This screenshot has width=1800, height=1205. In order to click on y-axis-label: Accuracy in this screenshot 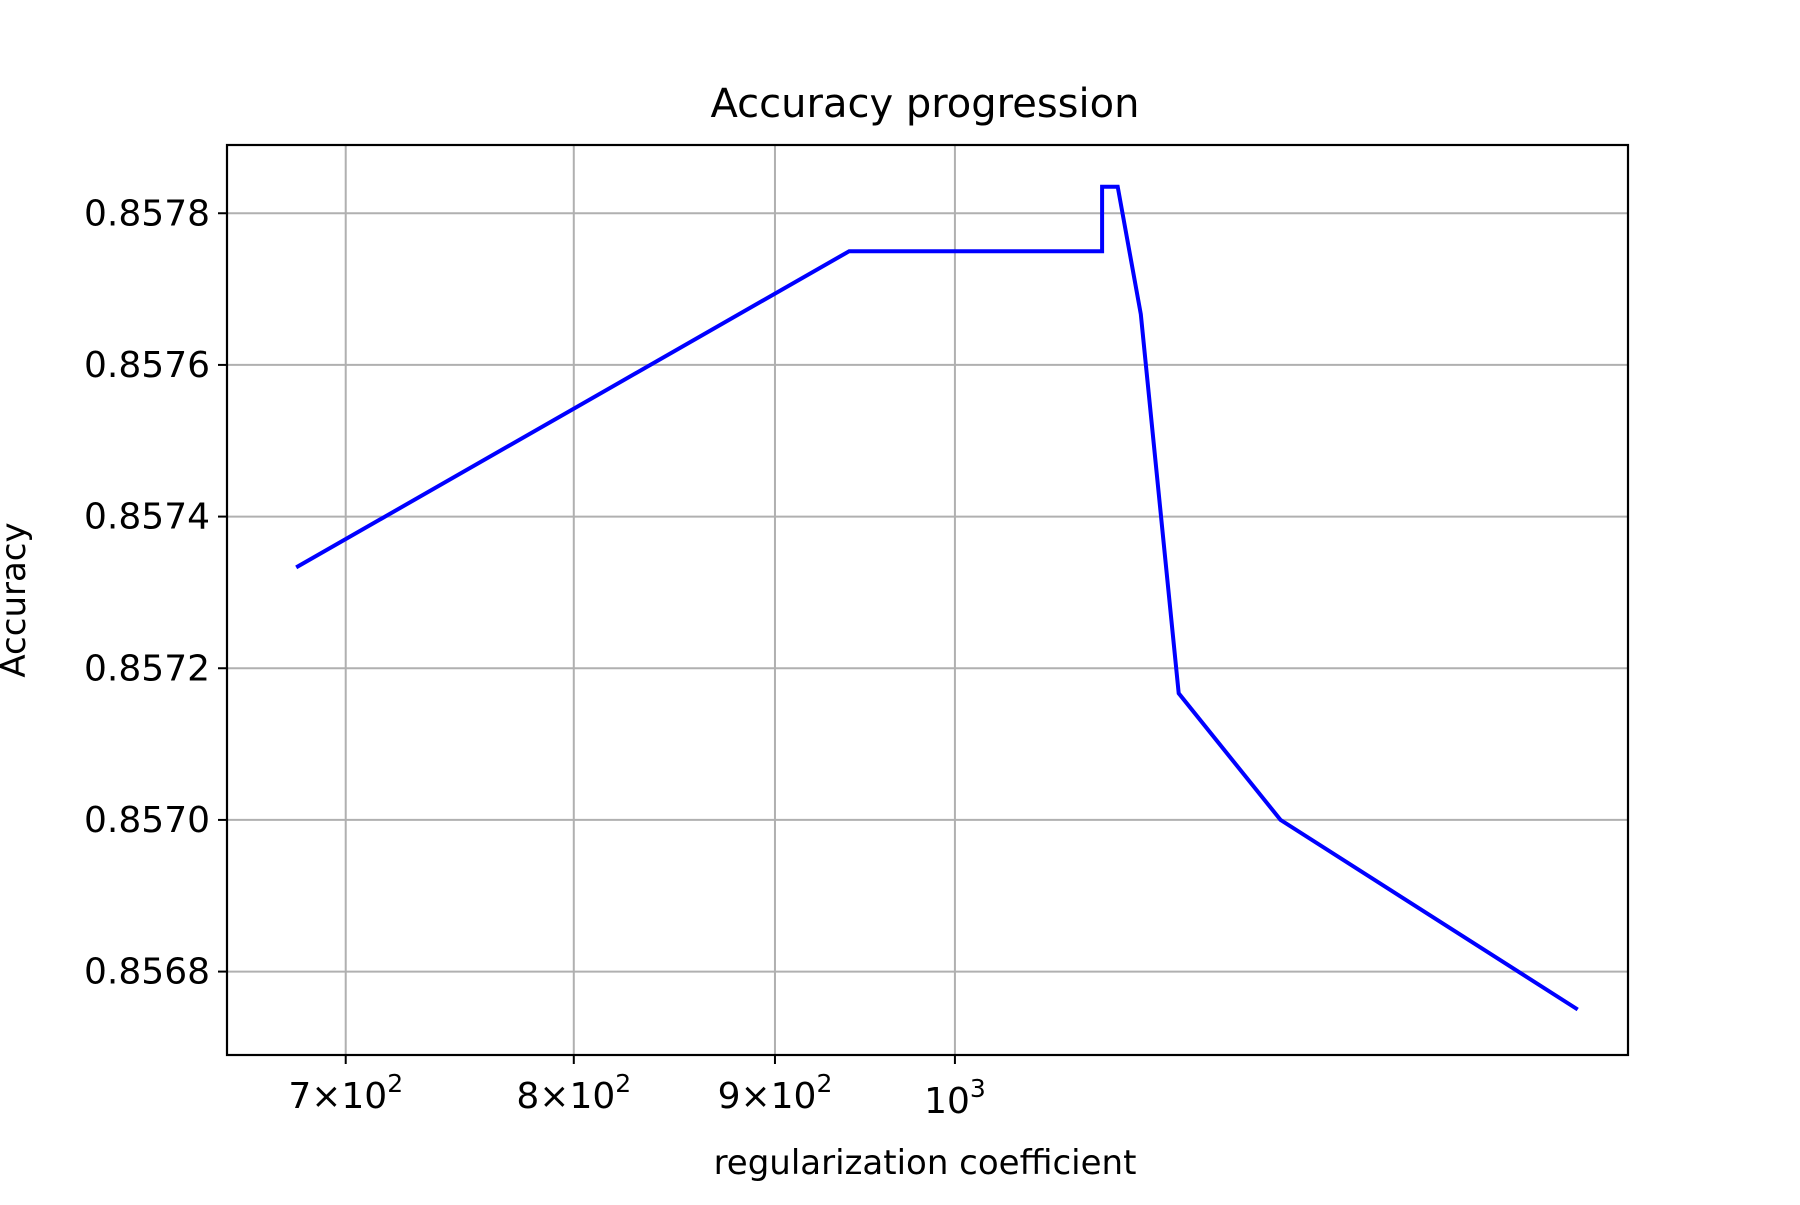, I will do `click(17, 599)`.